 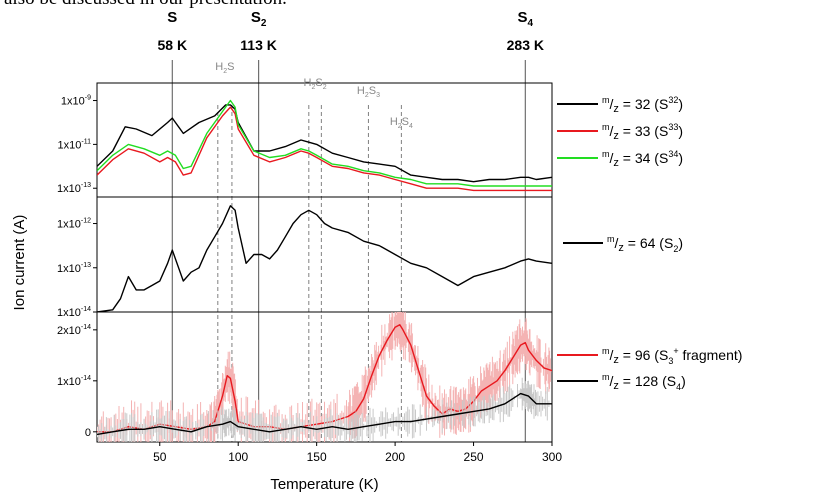 I want to click on y-tick-label: 2x10⁻¹⁴, so click(x=74, y=330).